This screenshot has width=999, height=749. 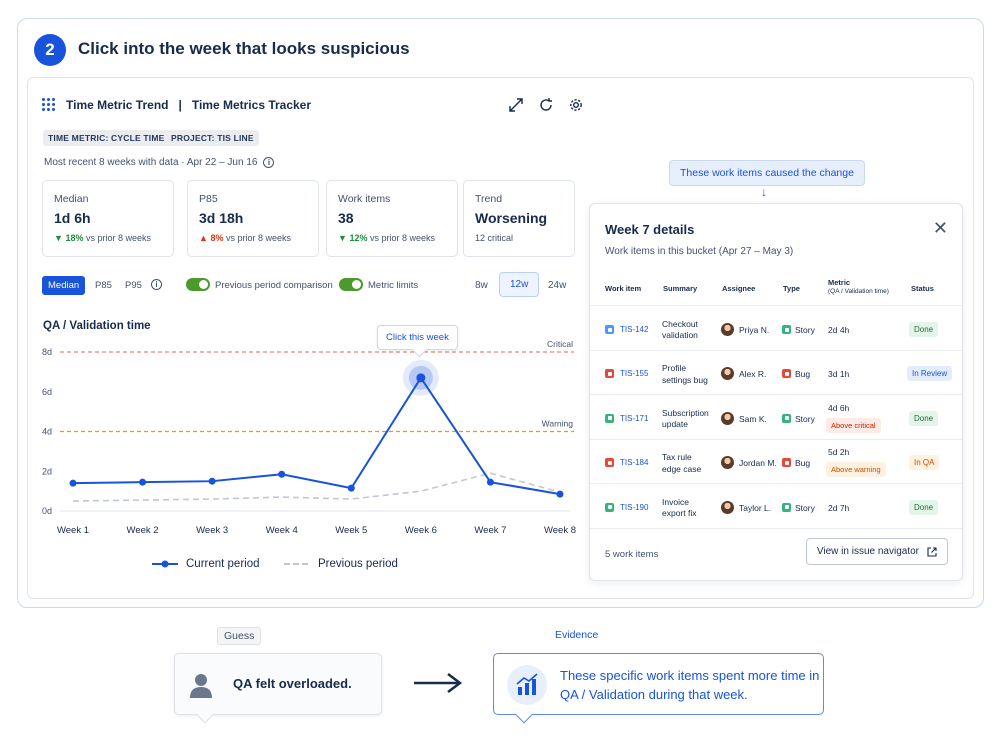 I want to click on work-item-summary: Profile settings bug, so click(x=685, y=374).